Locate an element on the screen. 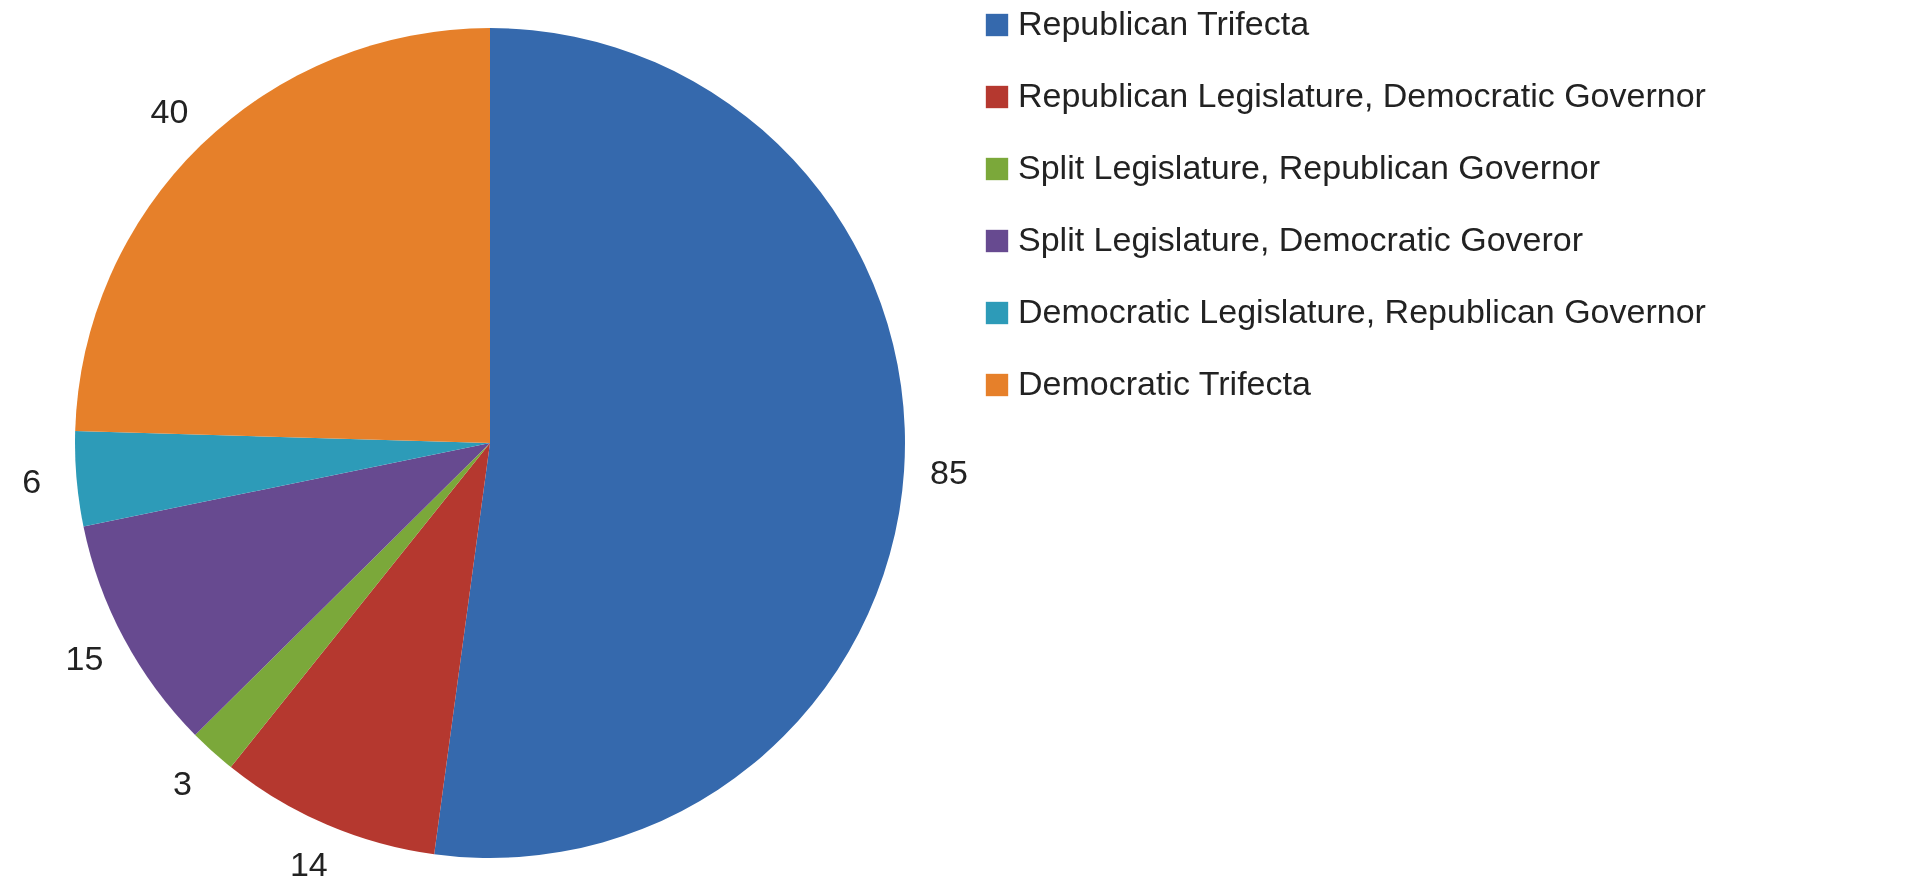  data-label: 85 is located at coordinates (949, 472).